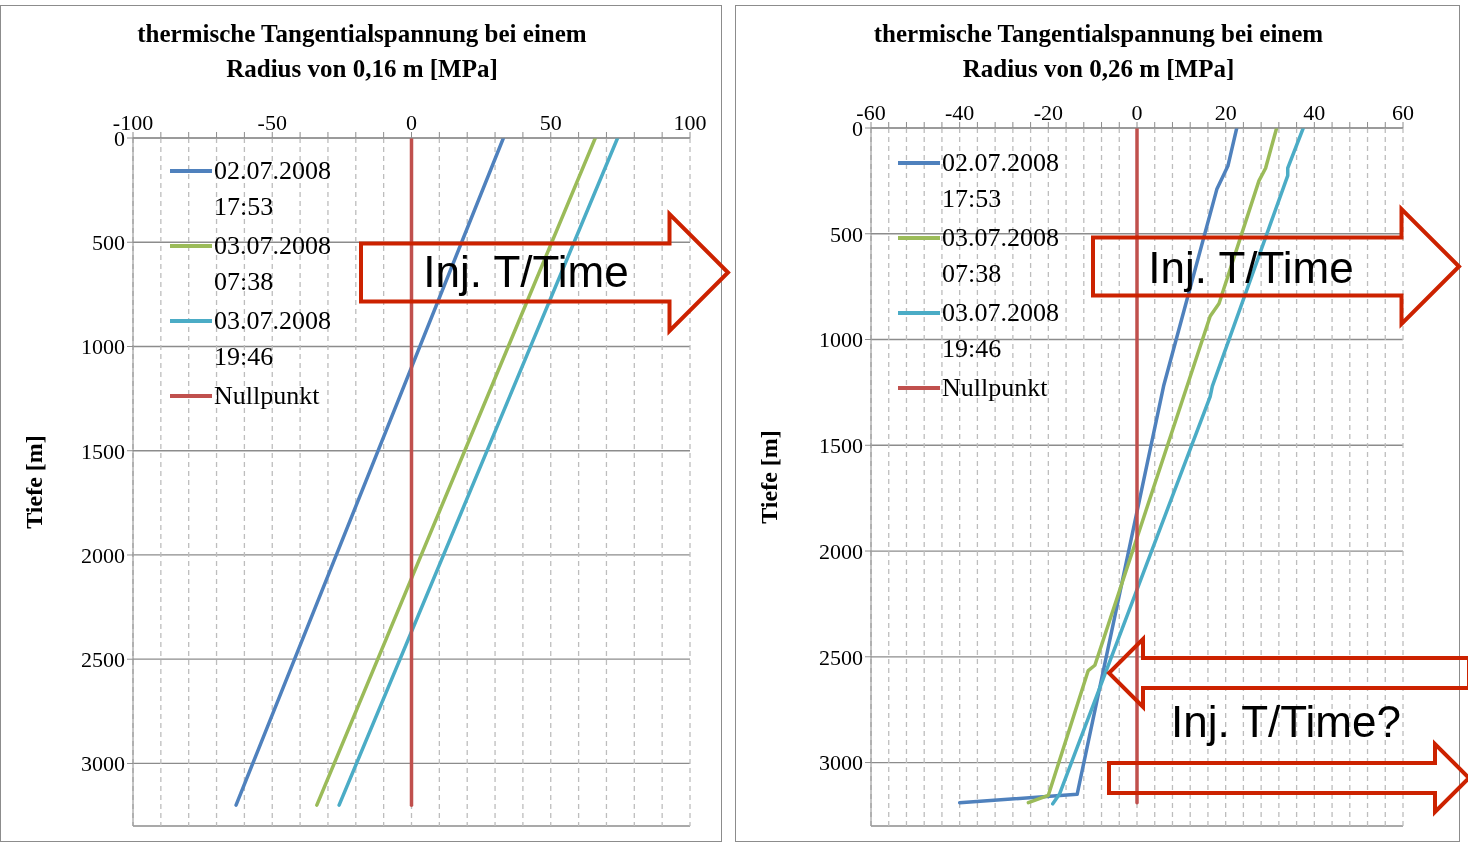 This screenshot has height=842, width=1468. What do you see at coordinates (960, 112) in the screenshot?
I see `x-tick-label: -40` at bounding box center [960, 112].